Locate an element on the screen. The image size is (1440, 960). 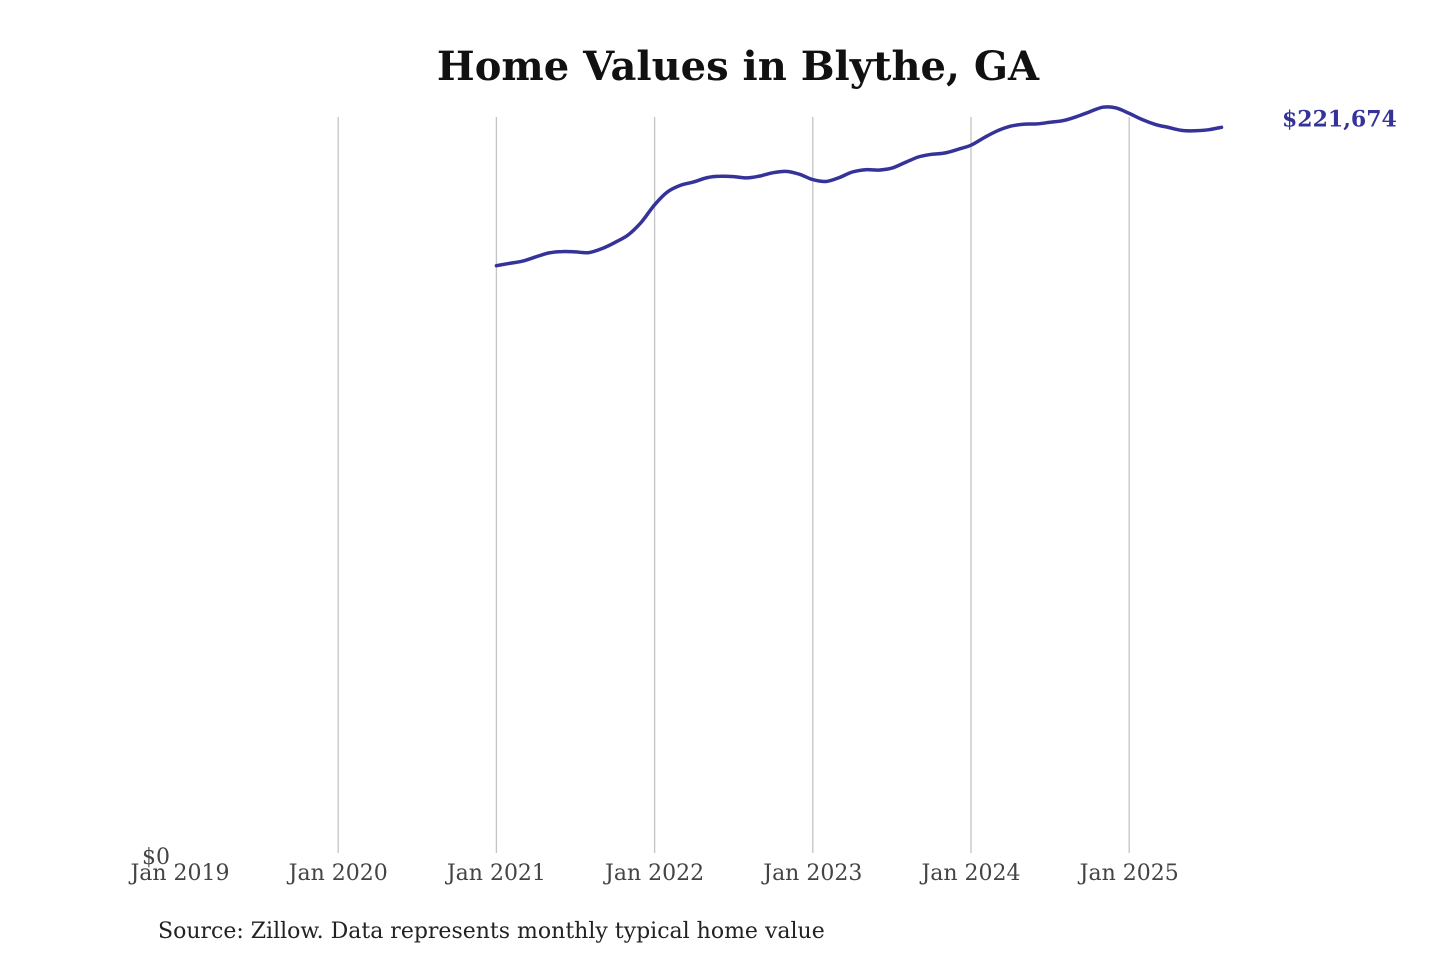
latest-value-label: $221,674 is located at coordinates (1339, 119).